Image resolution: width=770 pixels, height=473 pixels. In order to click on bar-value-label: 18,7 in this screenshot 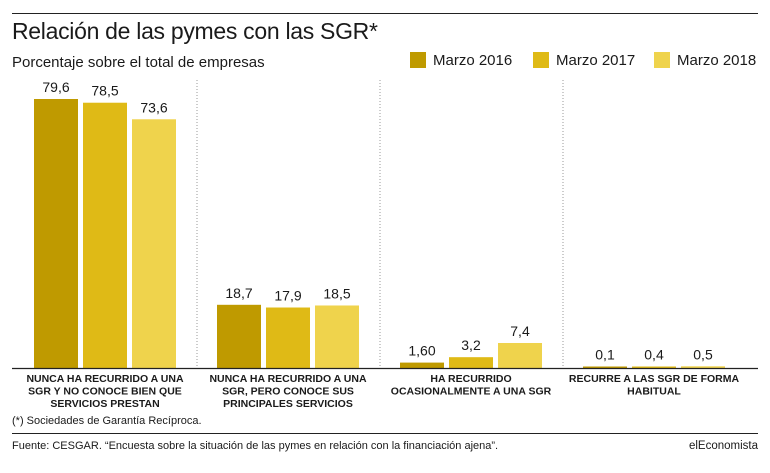, I will do `click(238, 293)`.